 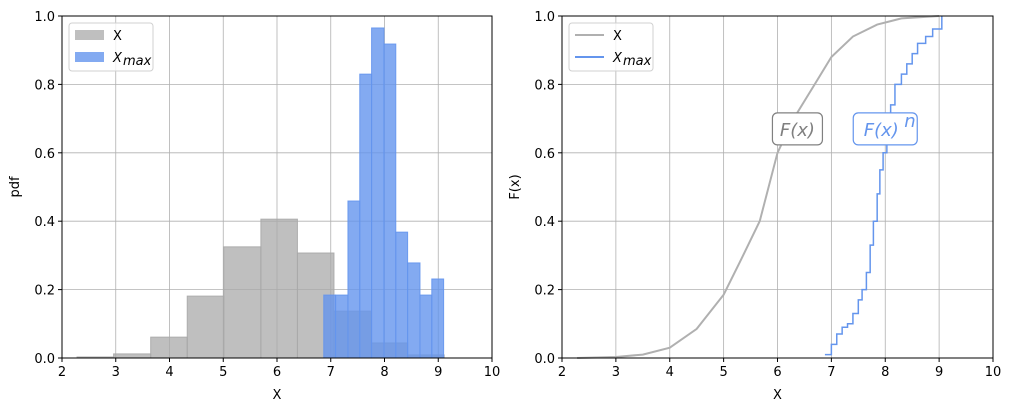 What do you see at coordinates (515, 186) in the screenshot?
I see `y-axis-label: F(x)` at bounding box center [515, 186].